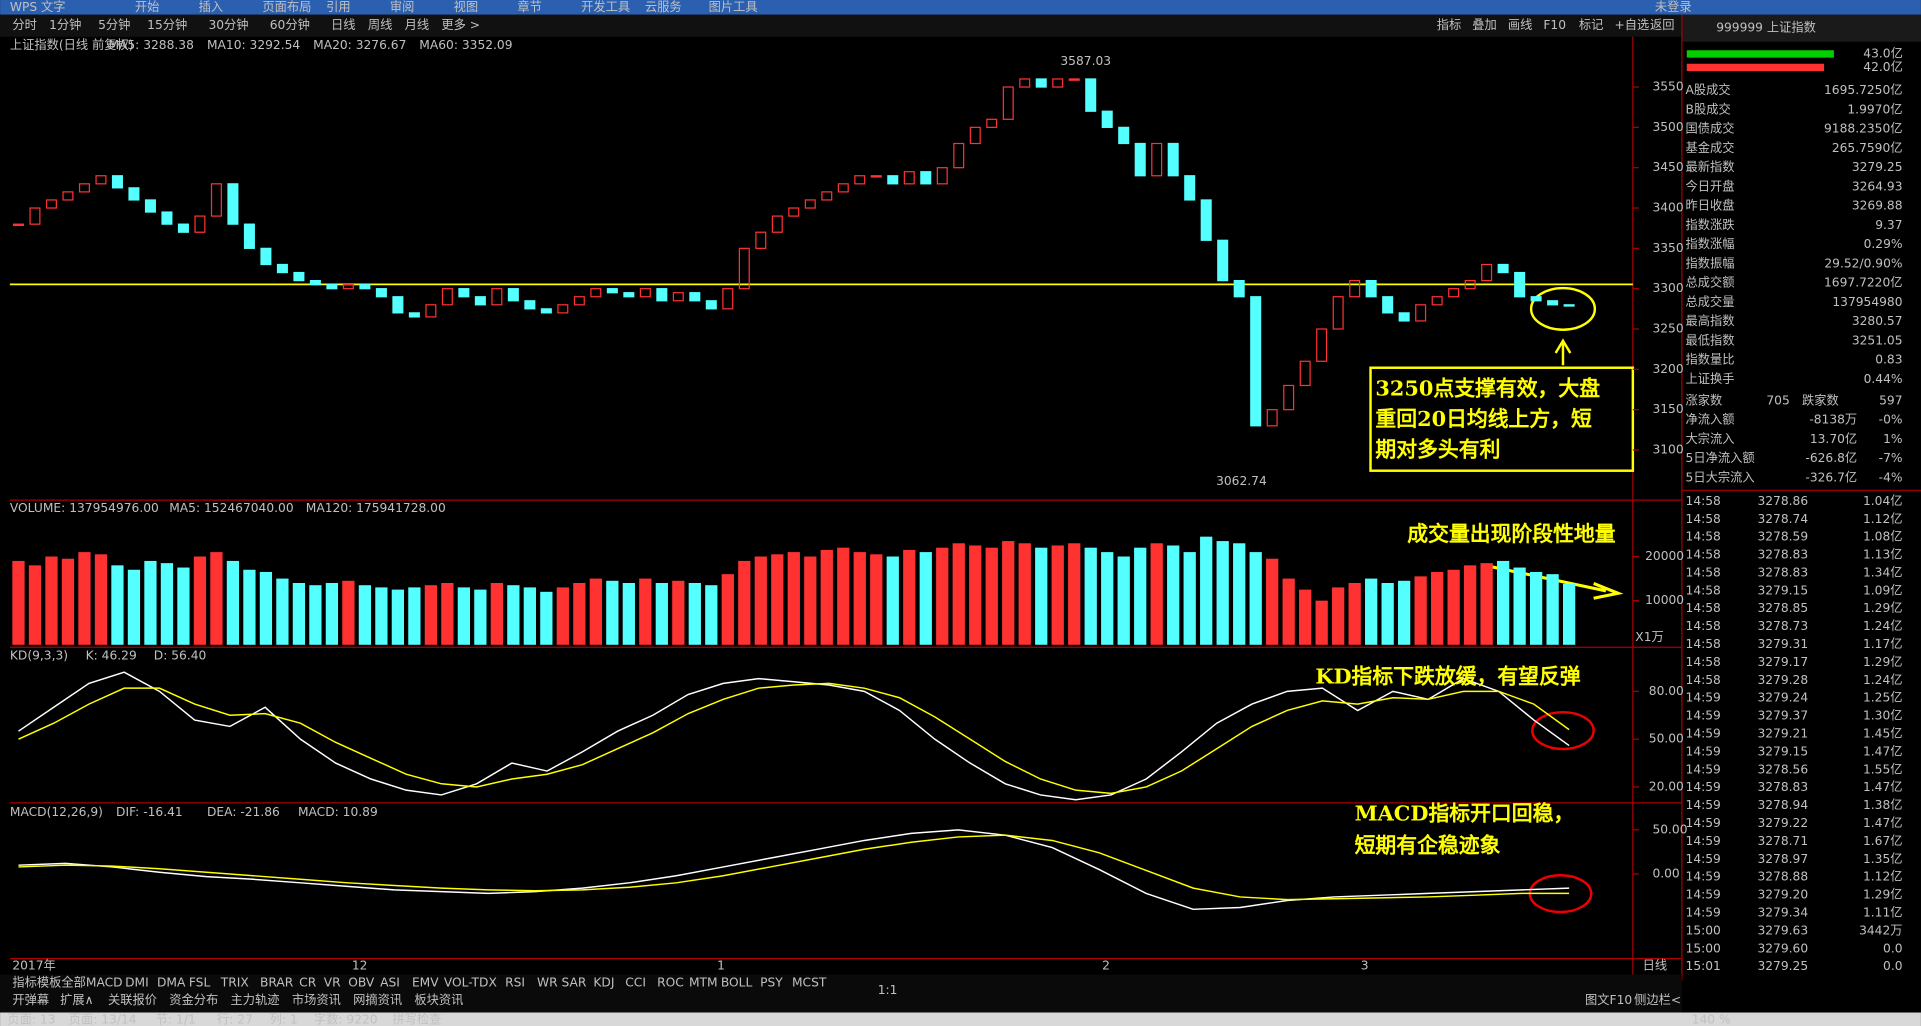 The height and width of the screenshot is (1026, 1921). What do you see at coordinates (73, 982) in the screenshot?
I see `indicator-tab: 全部` at bounding box center [73, 982].